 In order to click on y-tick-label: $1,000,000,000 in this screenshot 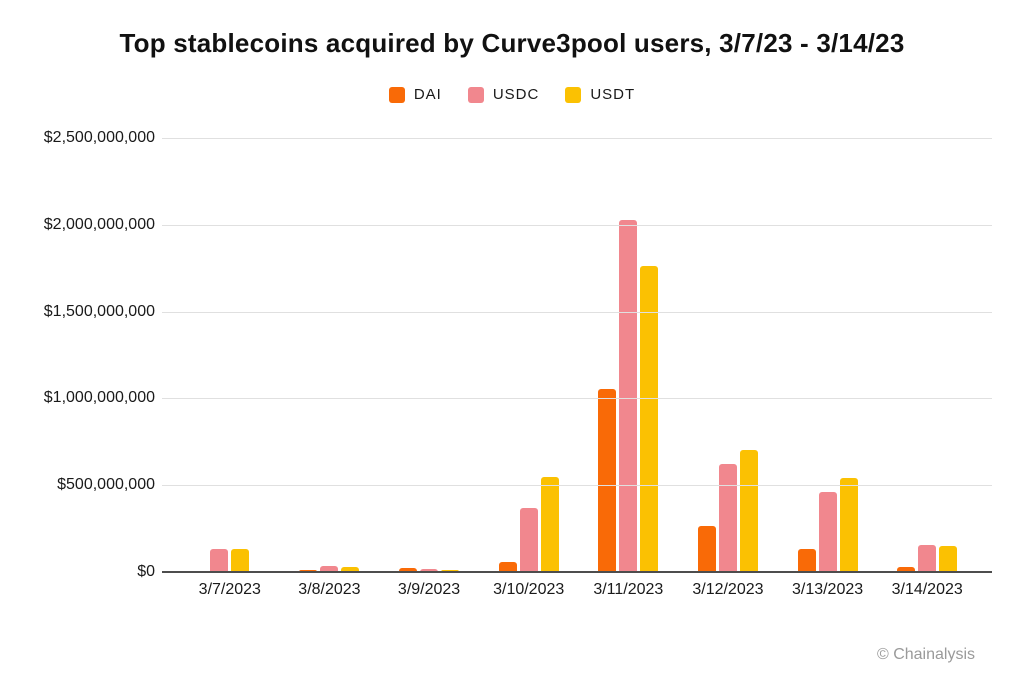, I will do `click(99, 398)`.